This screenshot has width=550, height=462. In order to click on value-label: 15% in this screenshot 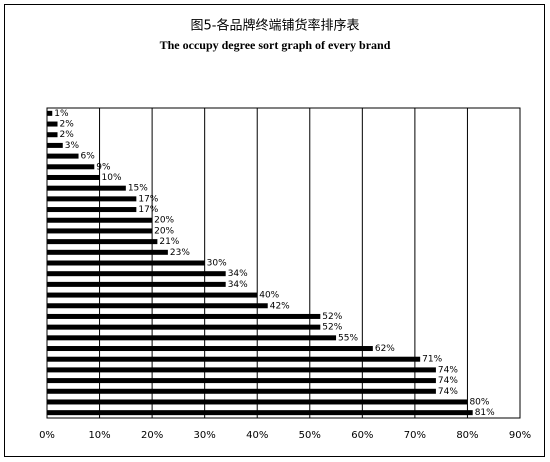, I will do `click(138, 189)`.